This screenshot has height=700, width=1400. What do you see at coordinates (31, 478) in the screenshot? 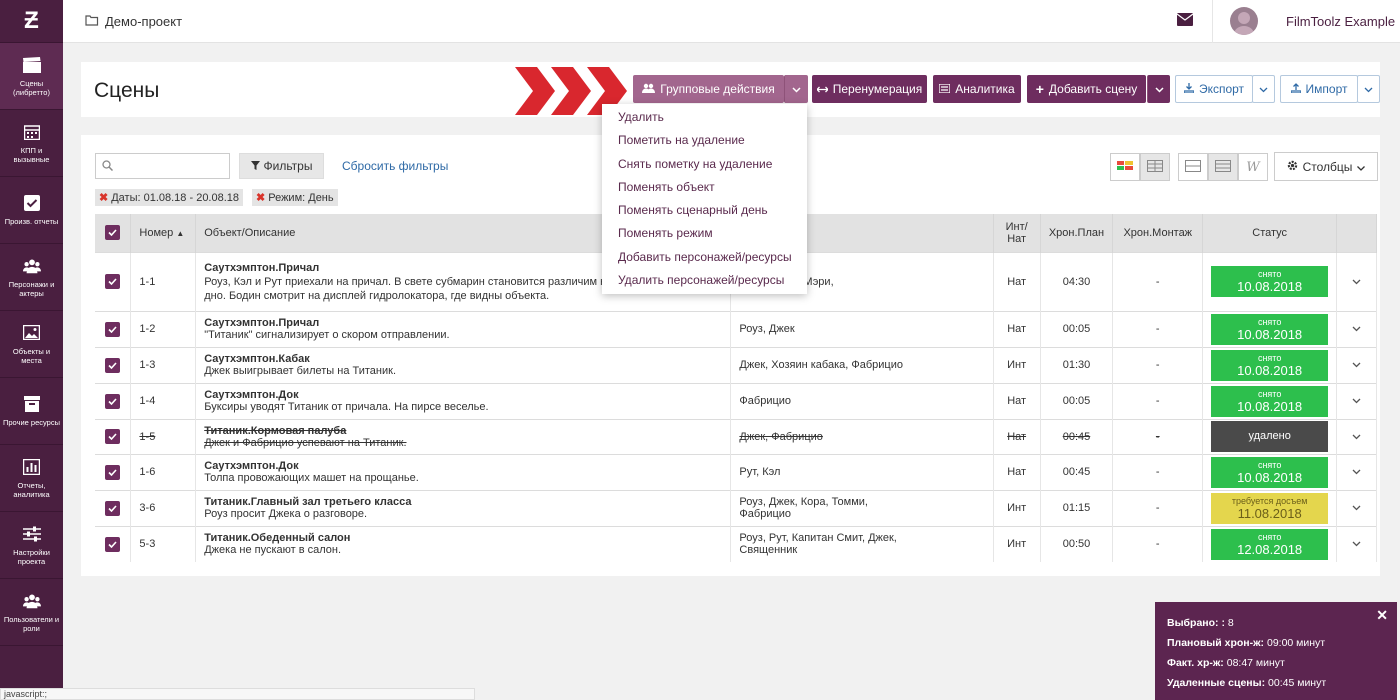
I see `sidebar-item-6: Отчеты, аналитика` at bounding box center [31, 478].